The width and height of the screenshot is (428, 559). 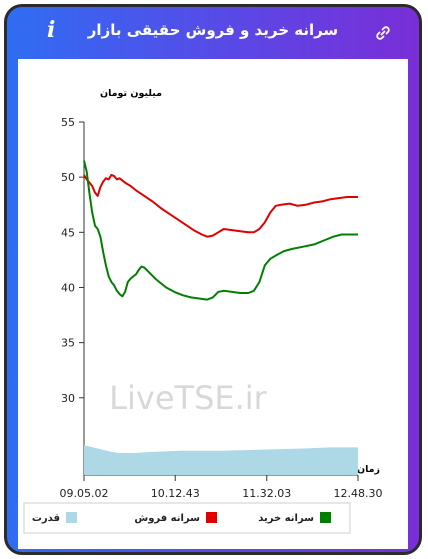 What do you see at coordinates (175, 493) in the screenshot?
I see `x-tick-label: 10.12.43` at bounding box center [175, 493].